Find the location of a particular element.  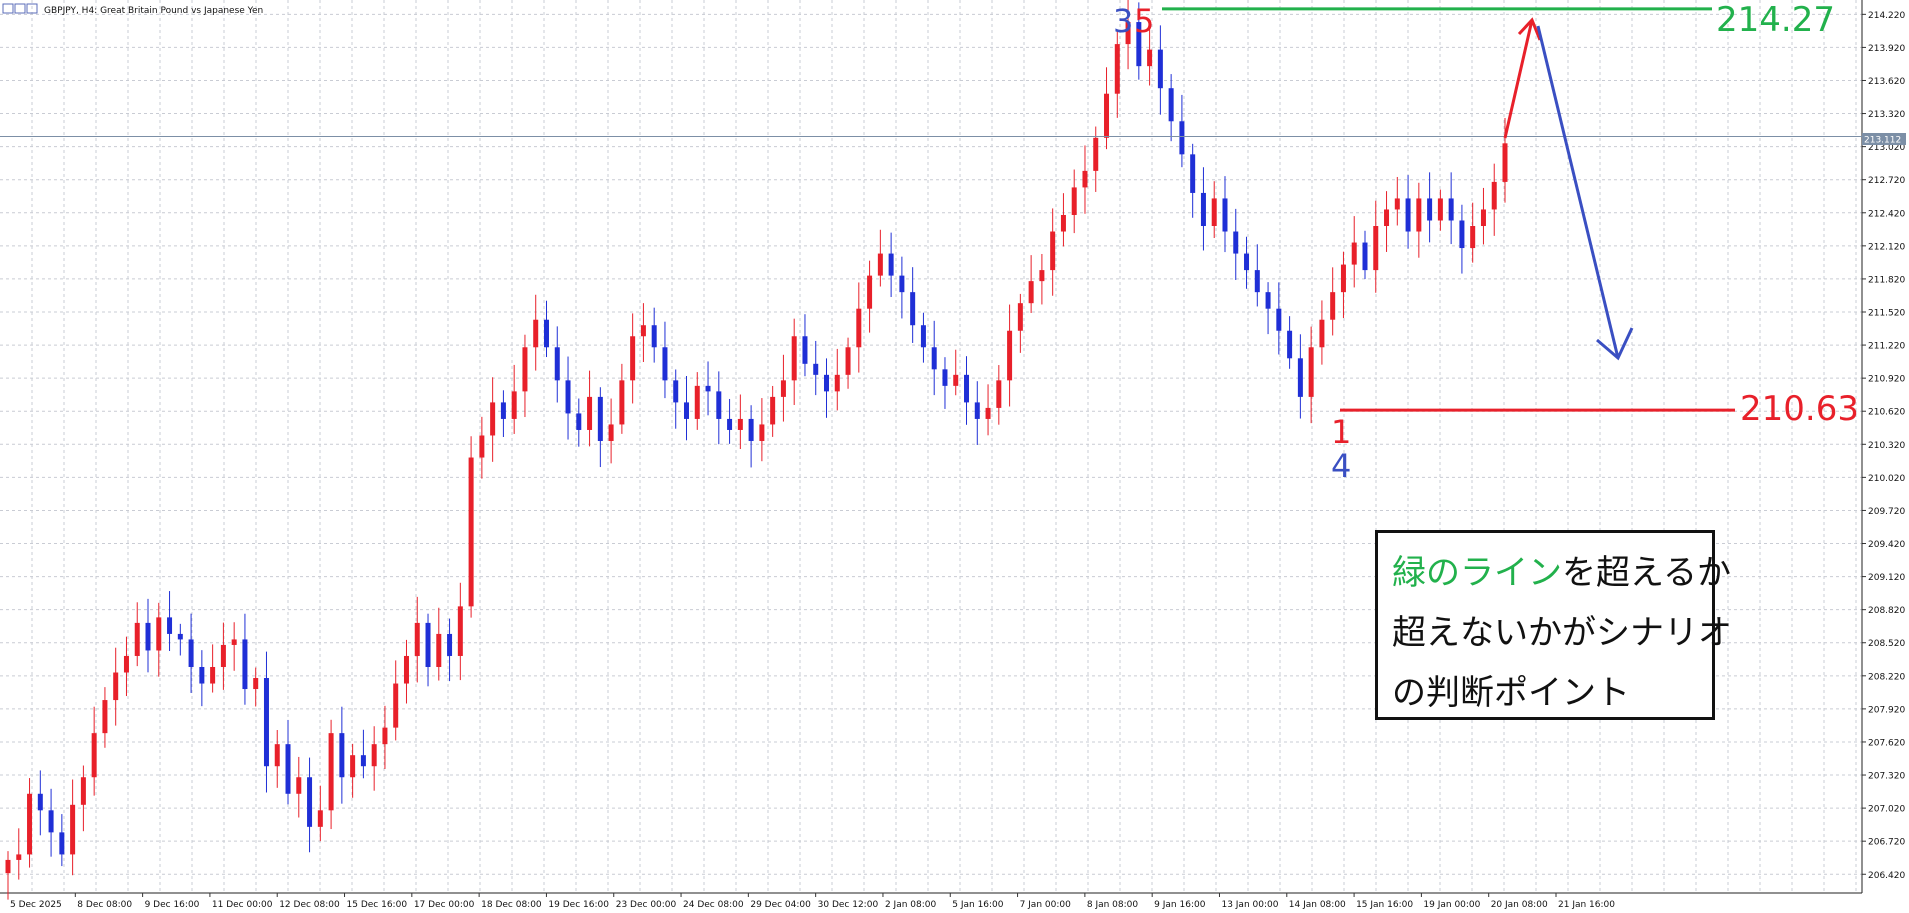

time-tick-label: 8 Dec 08:00 is located at coordinates (104, 905).